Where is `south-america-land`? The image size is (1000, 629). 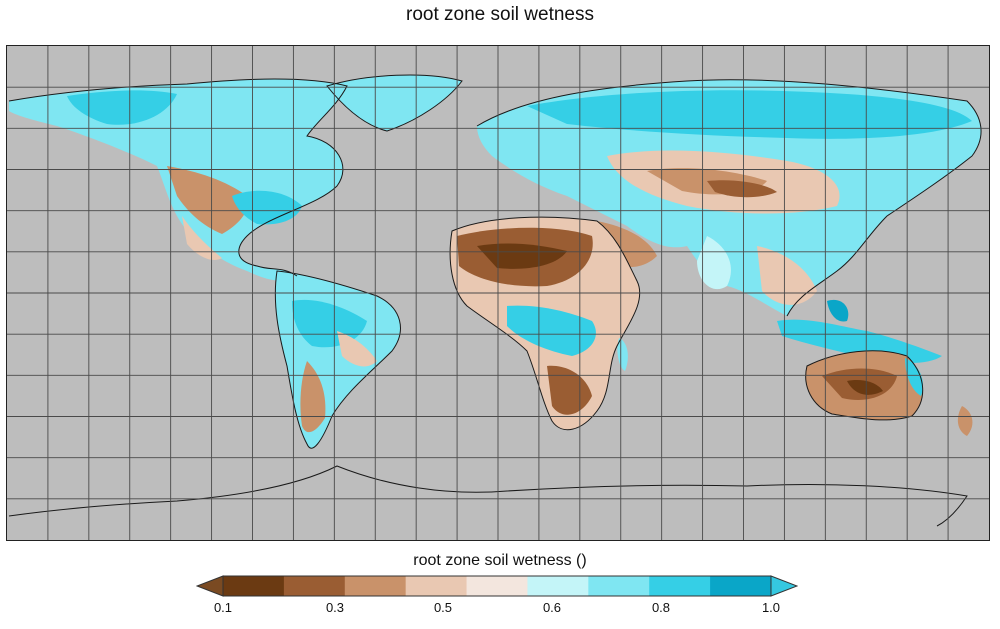
south-america-land is located at coordinates (338, 360).